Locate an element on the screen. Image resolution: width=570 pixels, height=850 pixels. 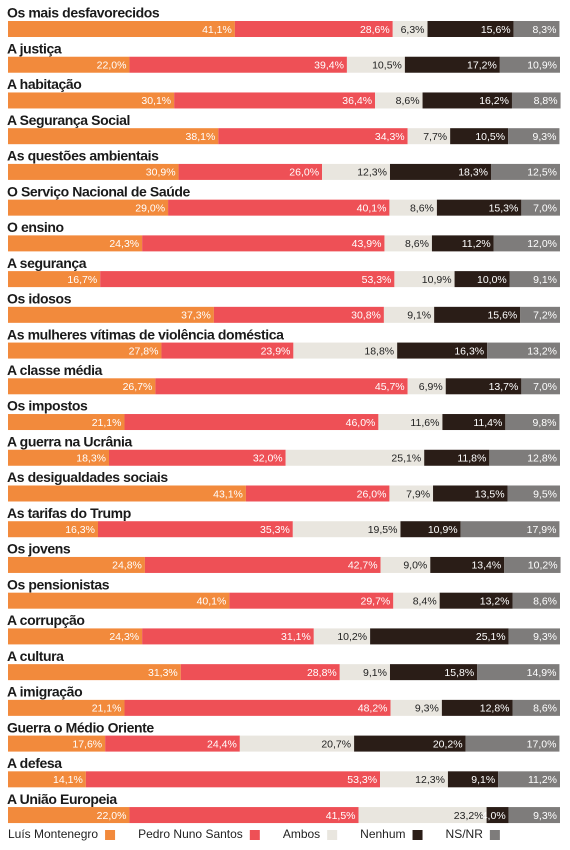
value-label: 31,1% is located at coordinates (296, 637).